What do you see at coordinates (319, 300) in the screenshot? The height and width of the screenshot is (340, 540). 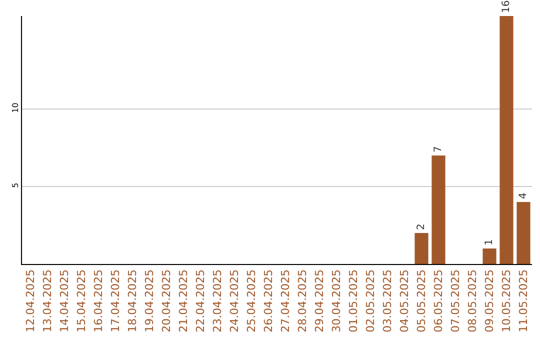 I see `x-tick-label: 29.04.2025` at bounding box center [319, 300].